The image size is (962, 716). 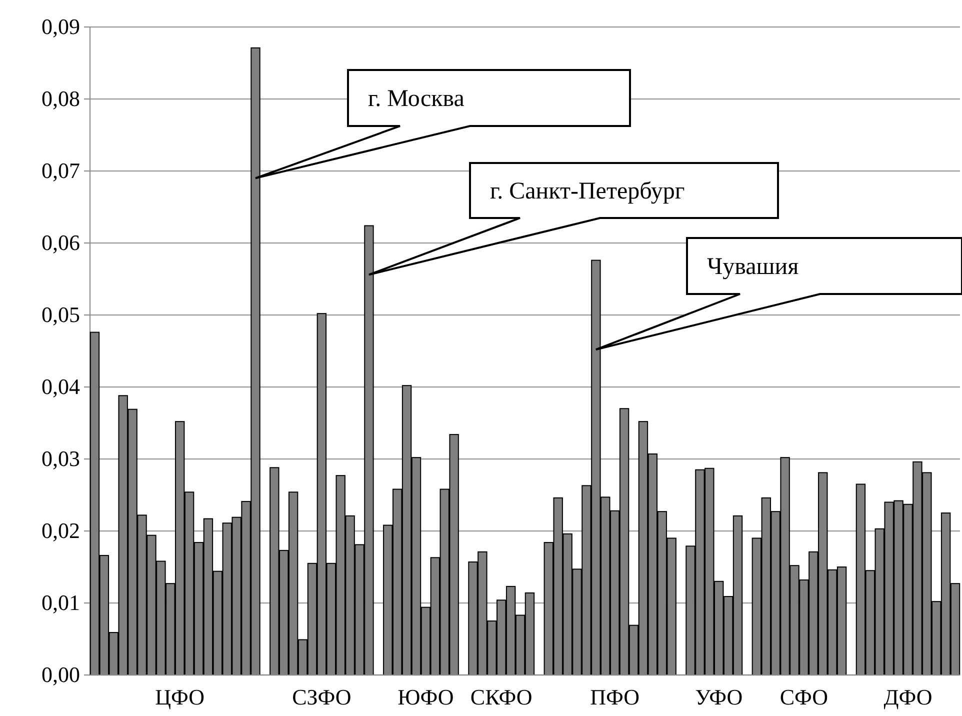 What do you see at coordinates (322, 697) in the screenshot?
I see `x-tick-label: СЗФО` at bounding box center [322, 697].